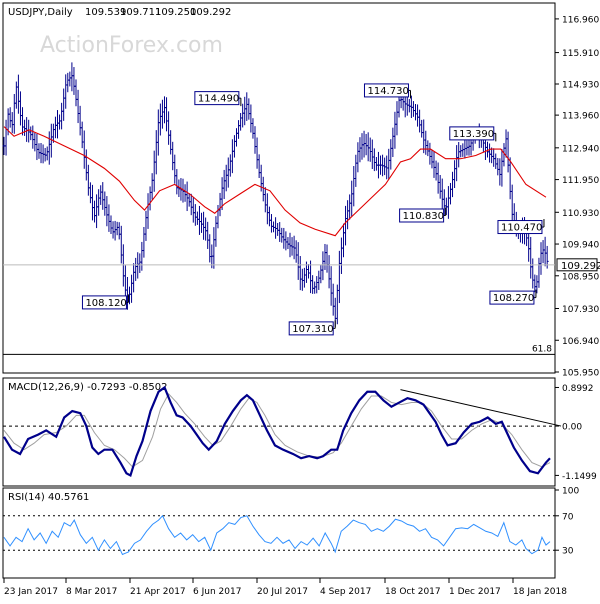 The height and width of the screenshot is (604, 600). Describe the element at coordinates (217, 592) in the screenshot. I see `x-tick-label: 6 Jun 2017` at that location.